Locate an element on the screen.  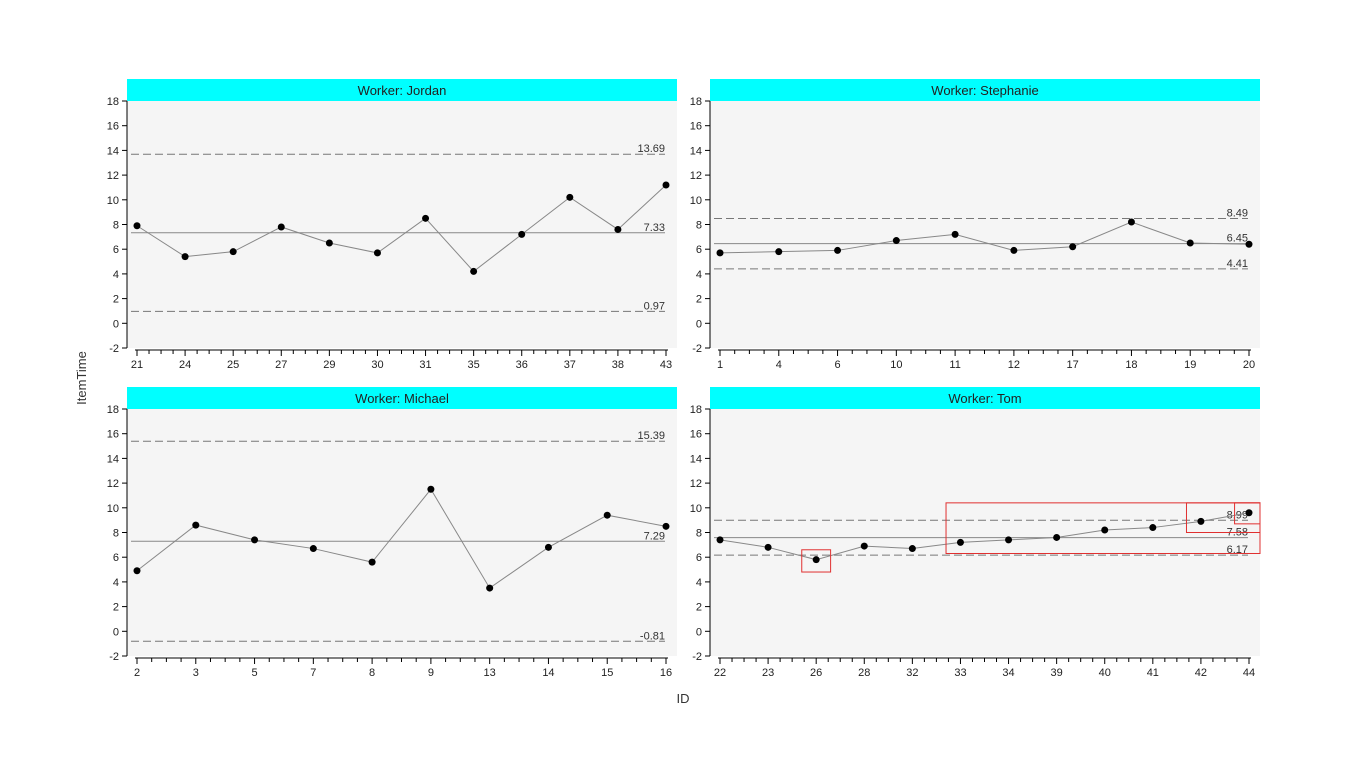
y-tick-label: 8 is located at coordinates (699, 534).